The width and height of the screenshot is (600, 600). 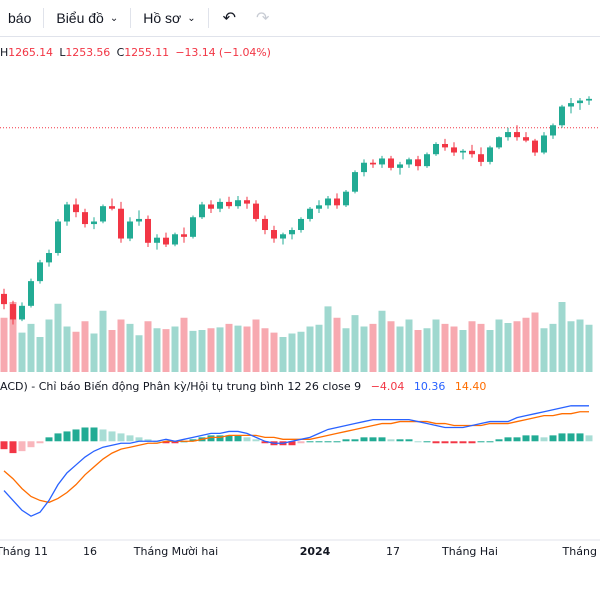 What do you see at coordinates (80, 18) in the screenshot?
I see `chart-menu-label: Biểu đồ` at bounding box center [80, 18].